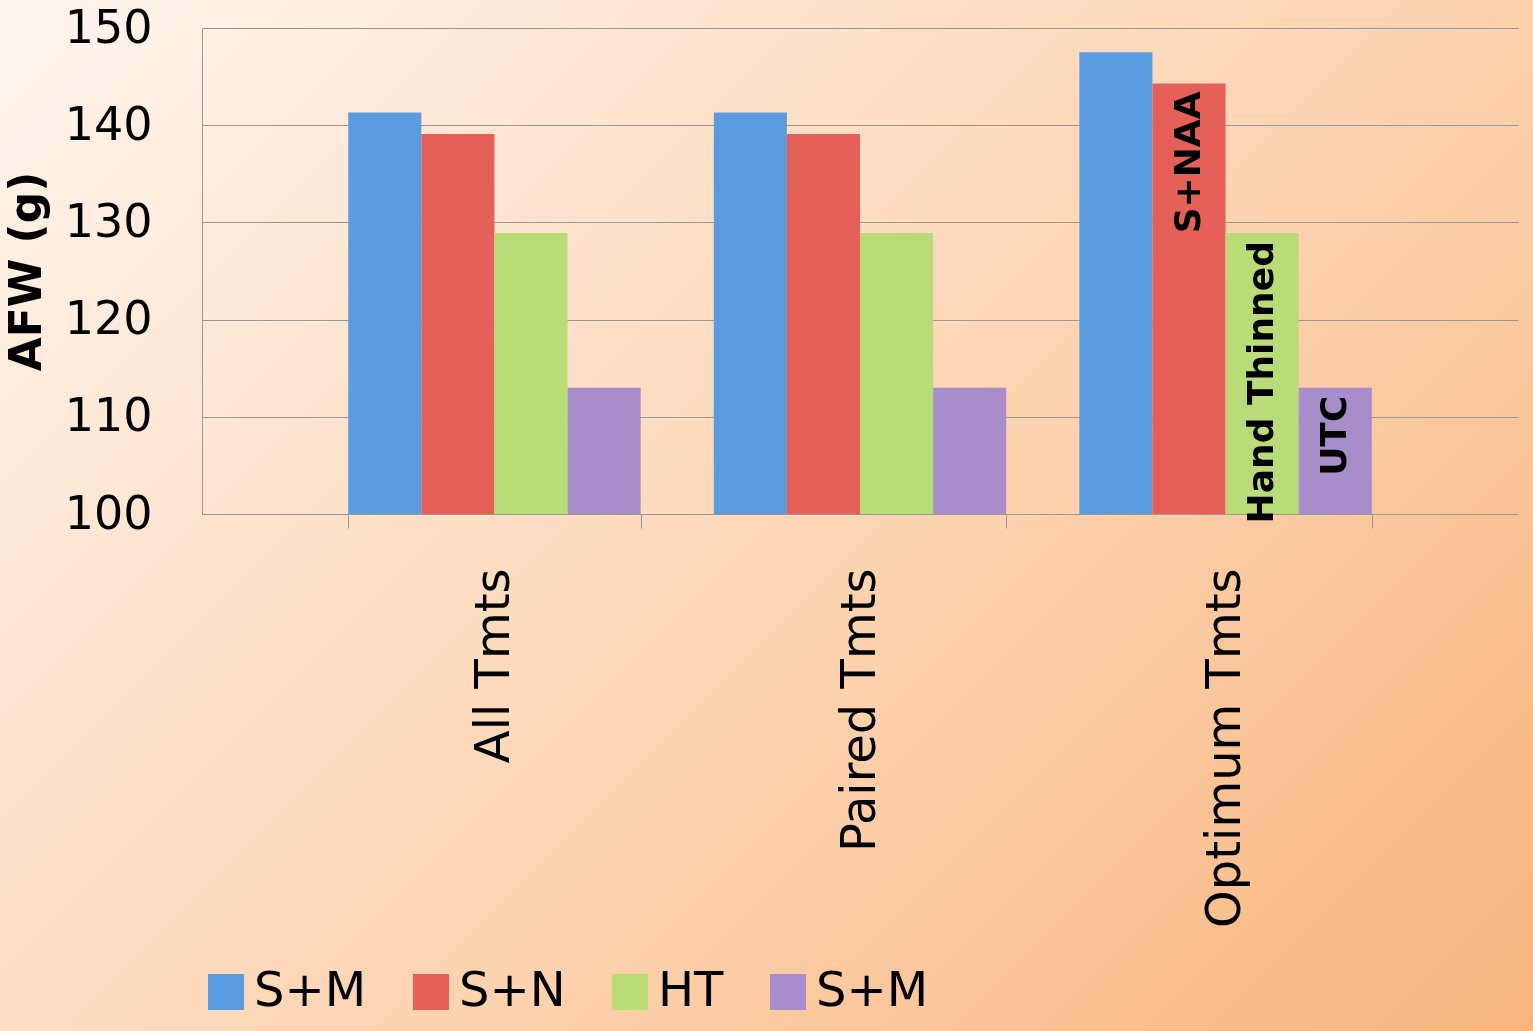  Describe the element at coordinates (491, 666) in the screenshot. I see `x-tick-label: All Tmts` at that location.